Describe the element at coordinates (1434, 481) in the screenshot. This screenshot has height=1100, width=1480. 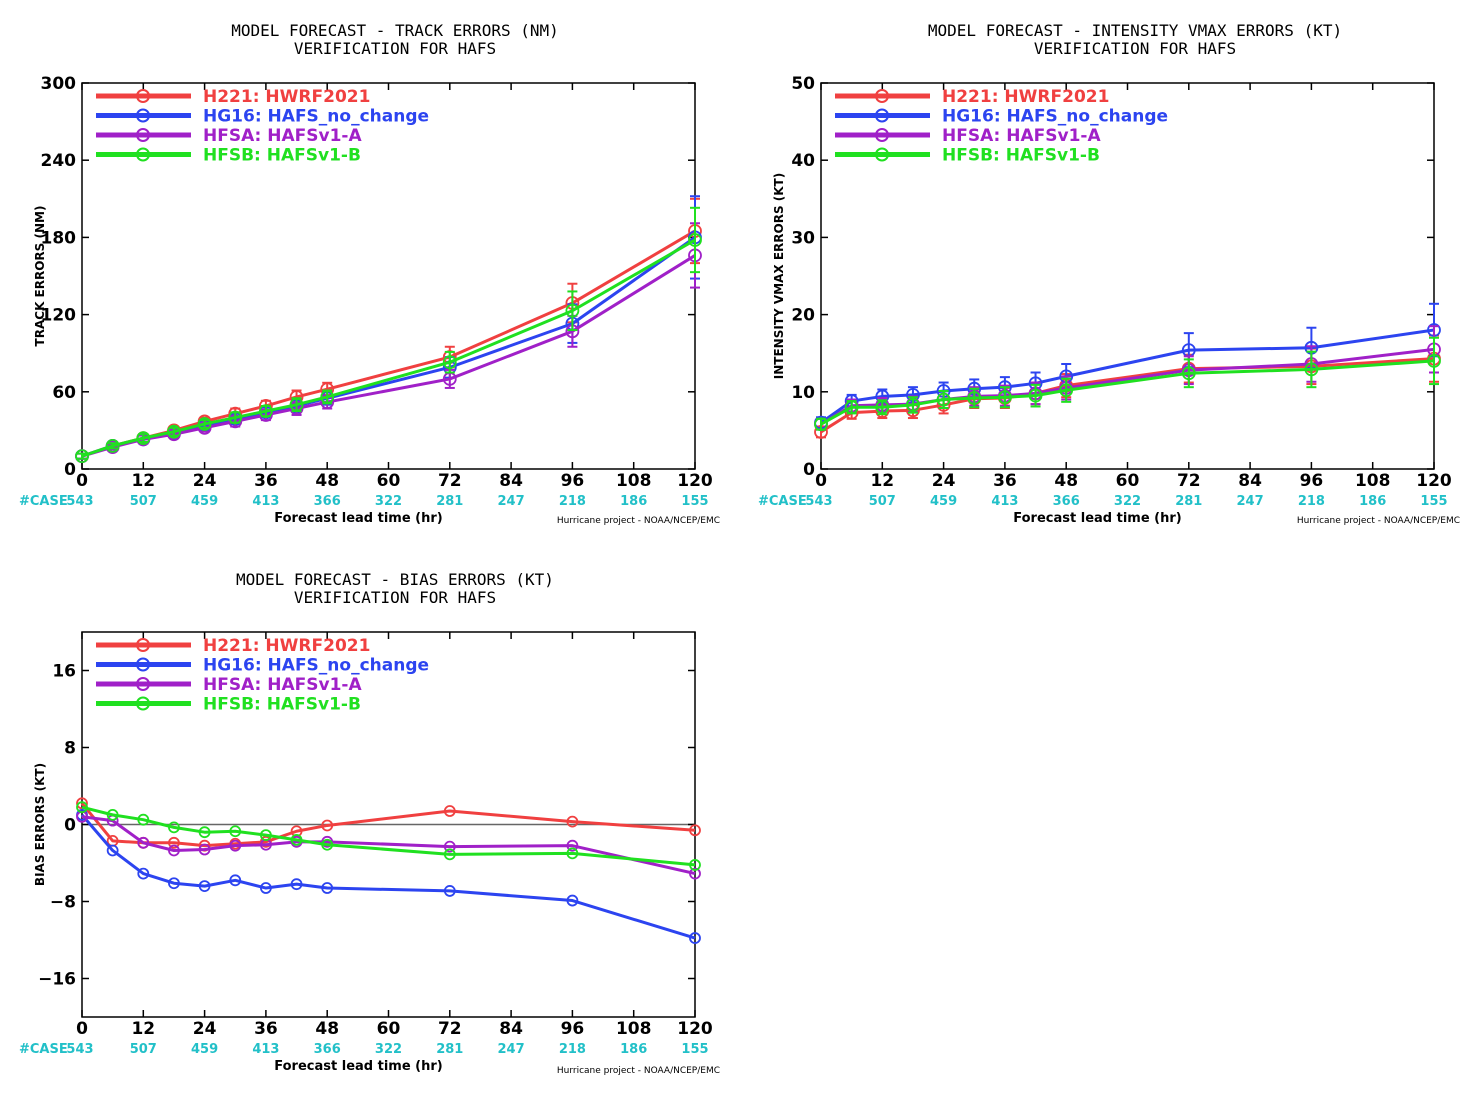
I see `chart-2-x-tick-label: 120` at that location.